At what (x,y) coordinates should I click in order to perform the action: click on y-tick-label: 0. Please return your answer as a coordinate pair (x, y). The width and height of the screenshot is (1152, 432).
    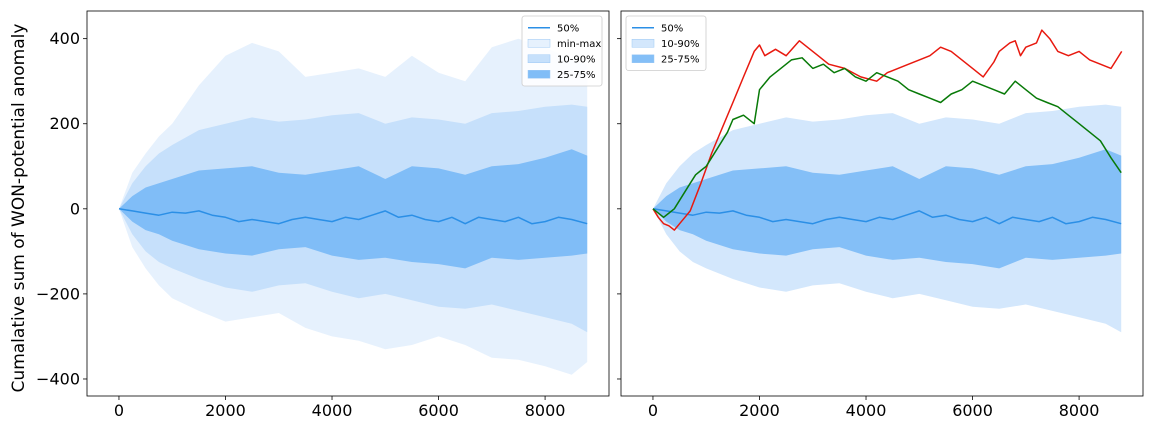
    Looking at the image, I should click on (75, 208).